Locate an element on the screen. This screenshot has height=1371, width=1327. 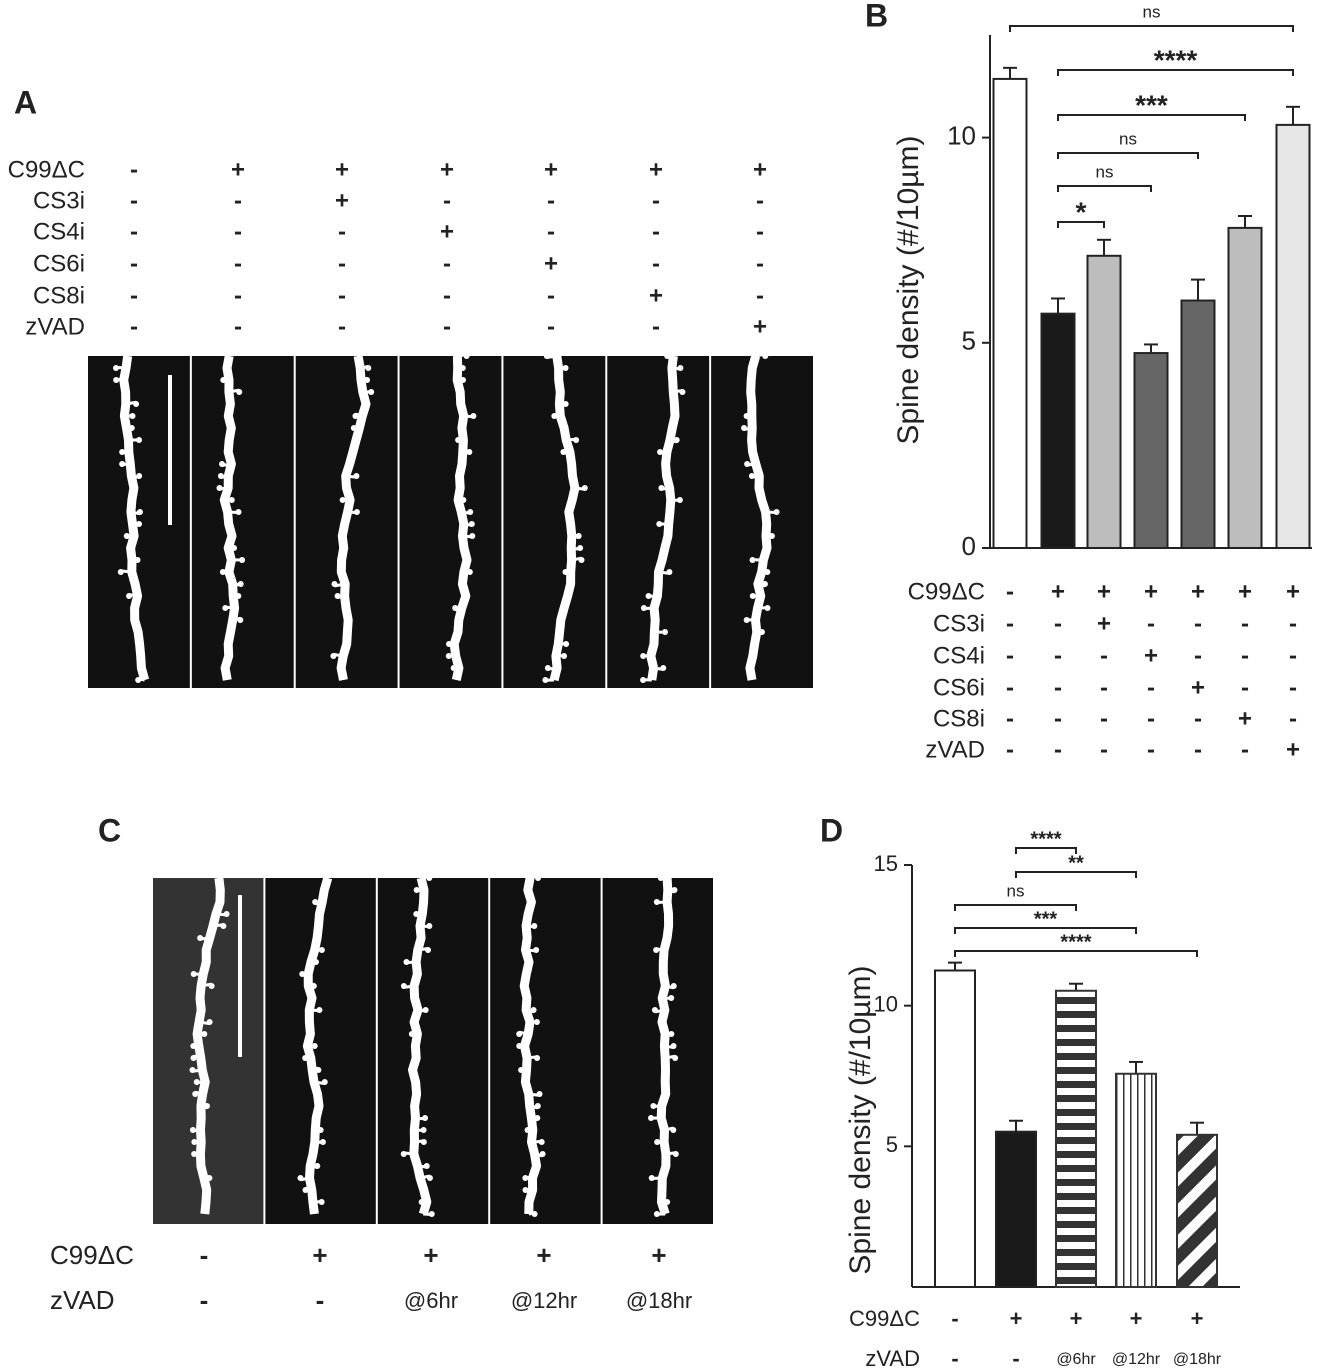
significance-label: *** is located at coordinates (1046, 919).